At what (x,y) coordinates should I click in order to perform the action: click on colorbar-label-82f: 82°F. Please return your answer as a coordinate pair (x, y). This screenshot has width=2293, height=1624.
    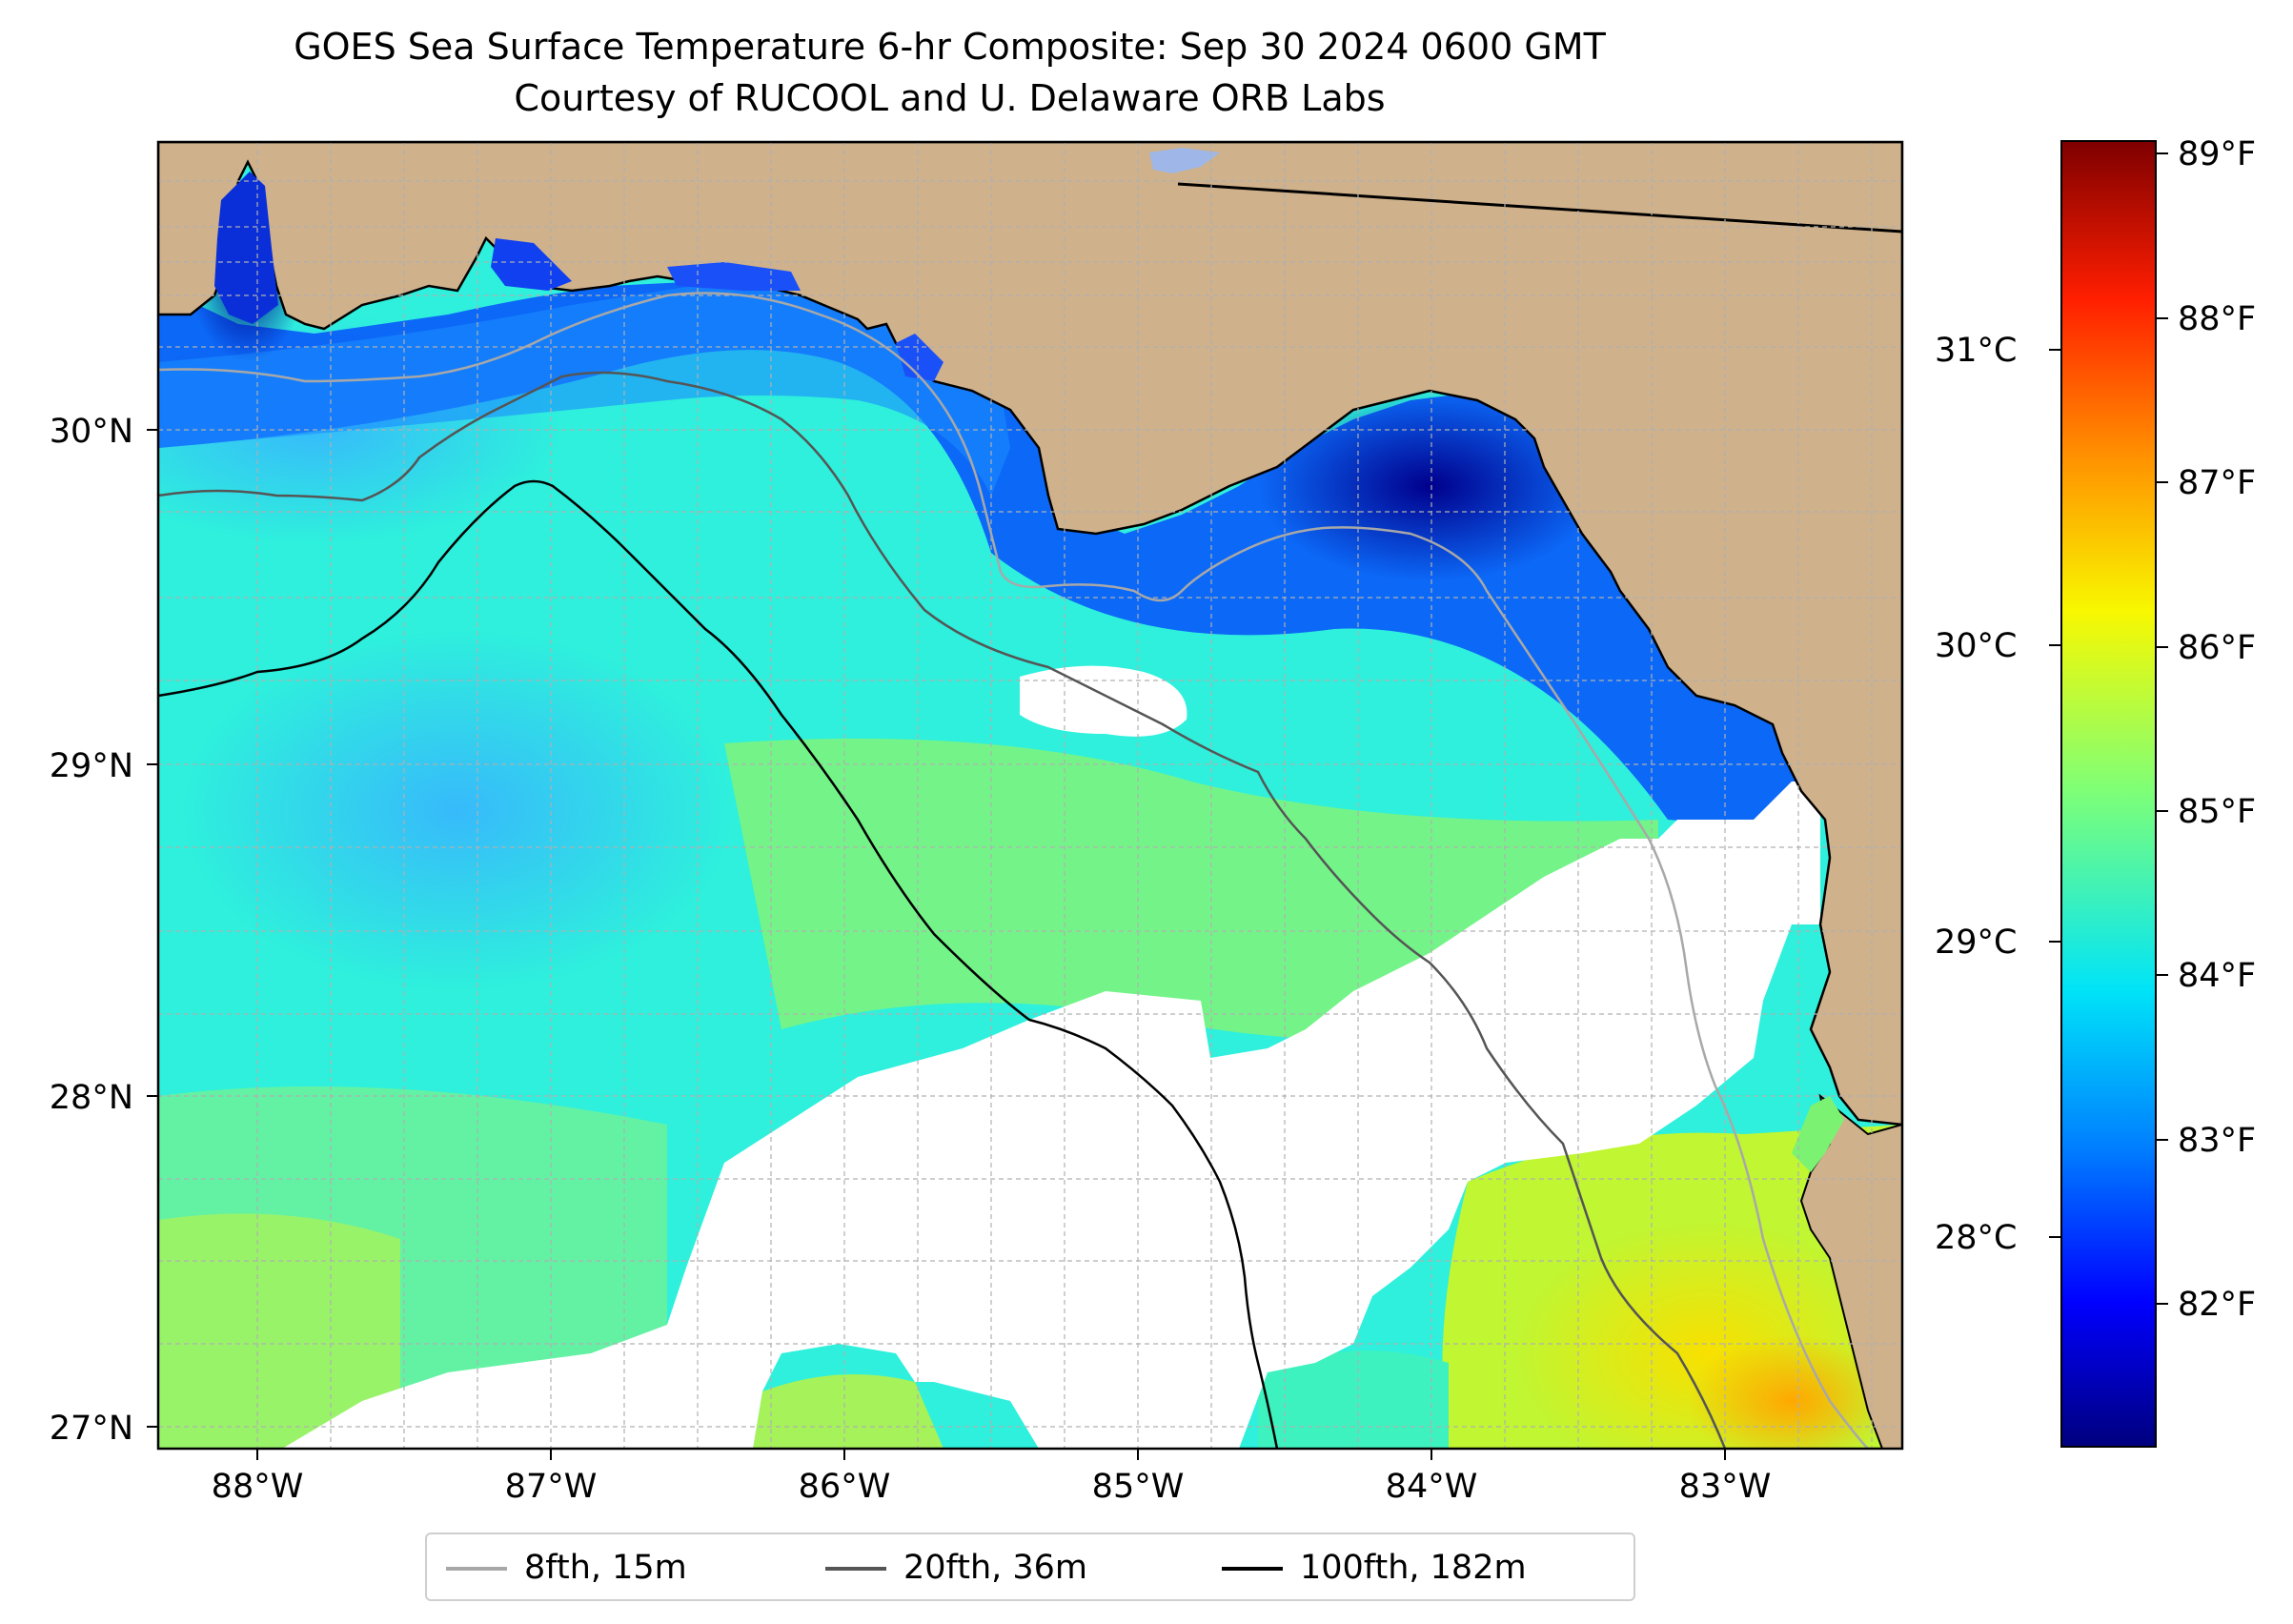
    Looking at the image, I should click on (2218, 1305).